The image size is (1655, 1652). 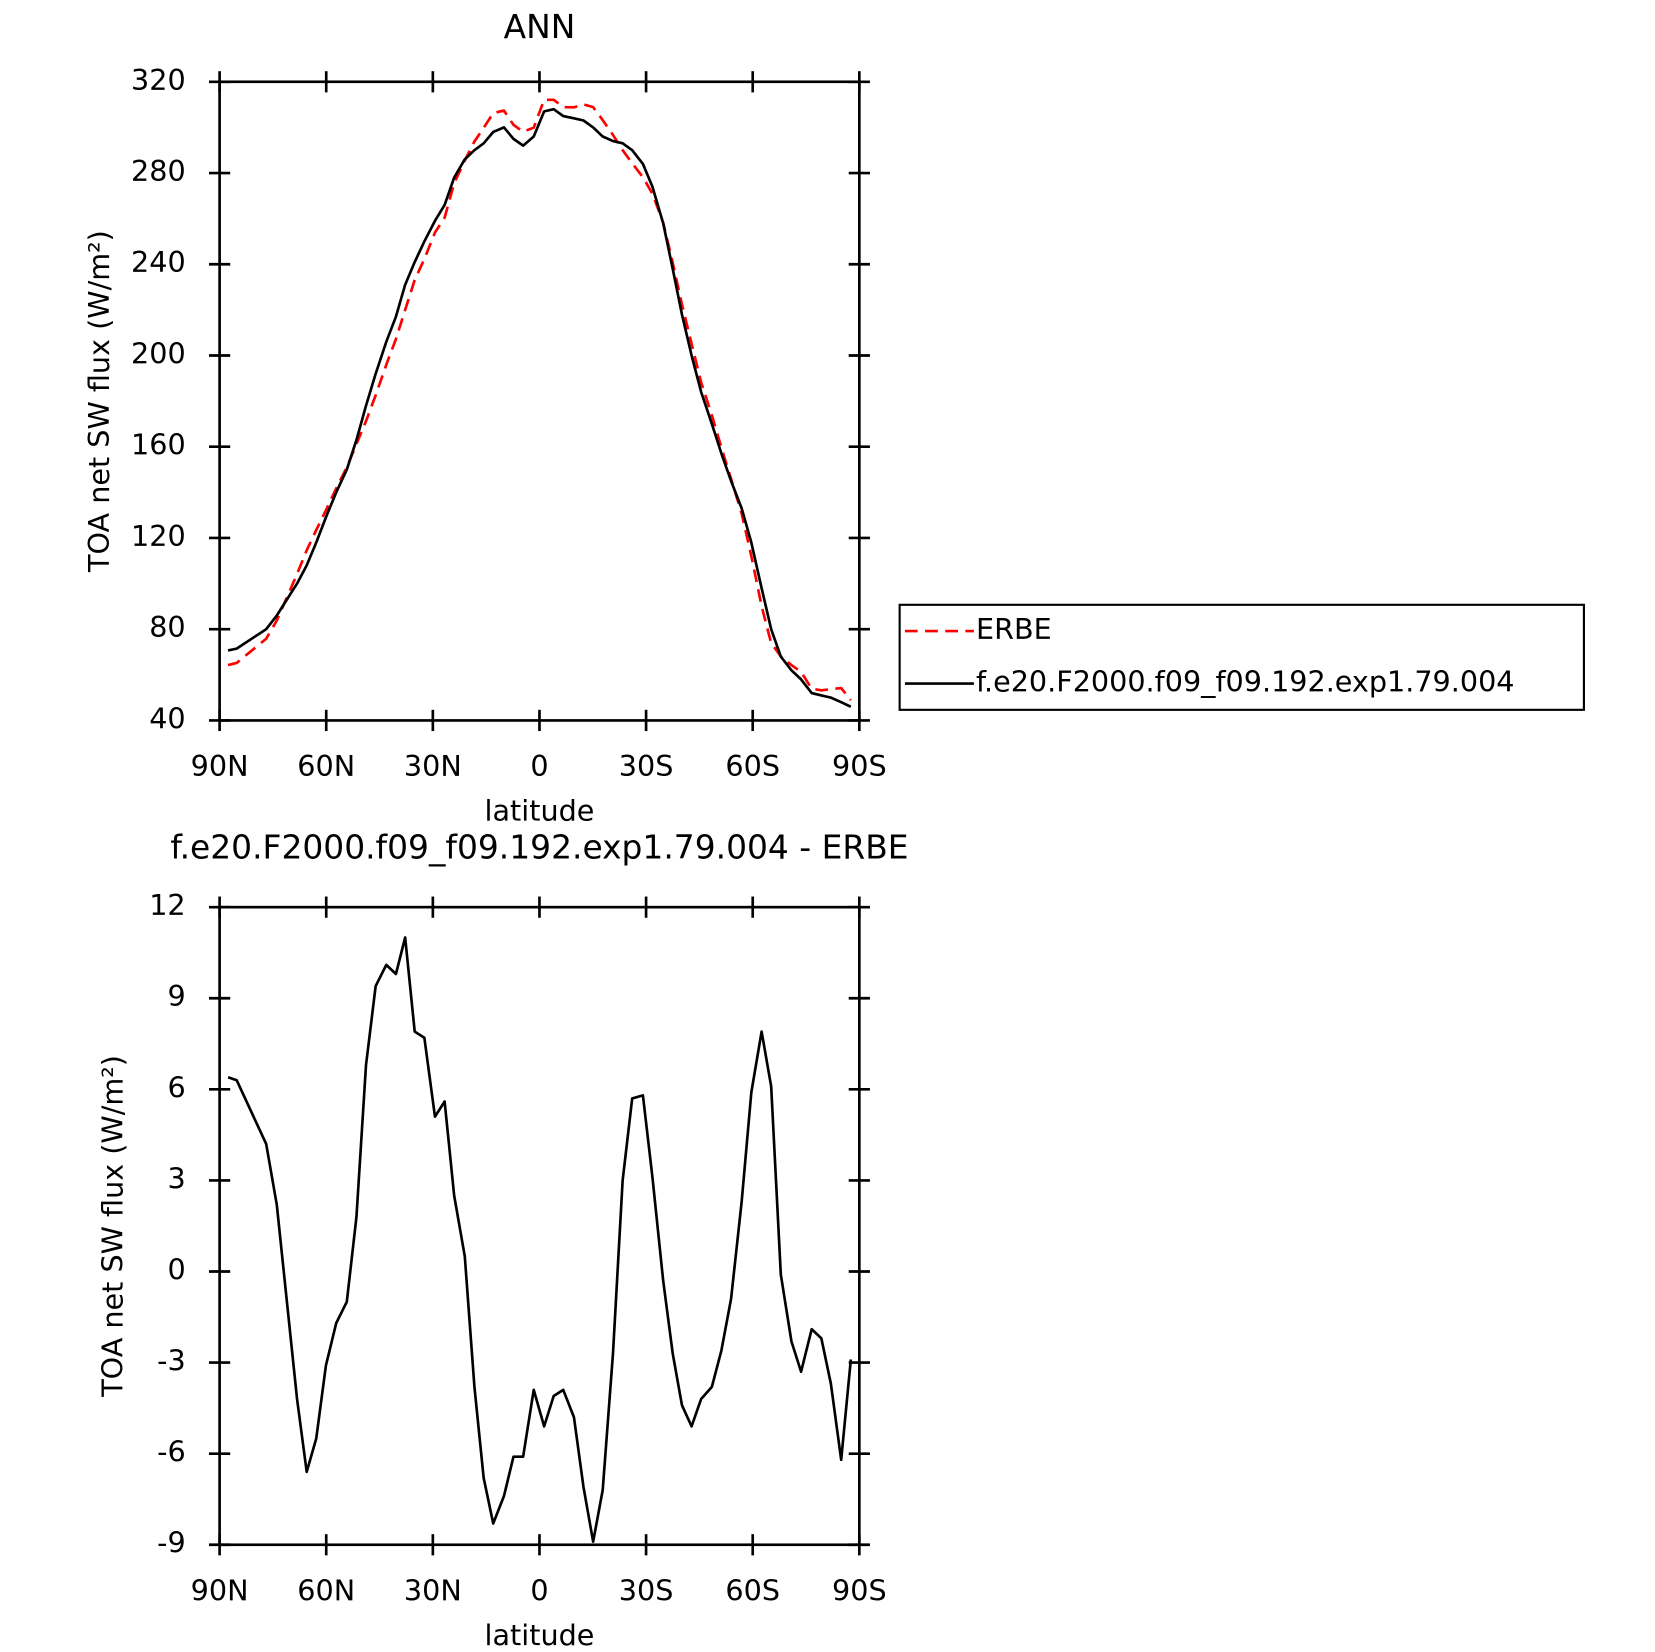 What do you see at coordinates (171, 1361) in the screenshot?
I see `y-tick-label: -3` at bounding box center [171, 1361].